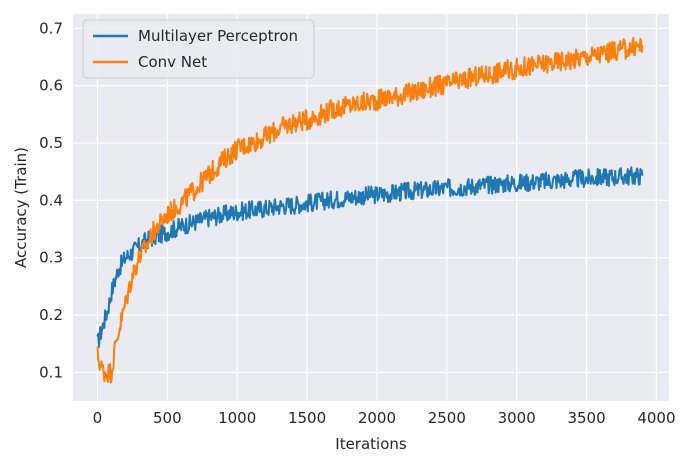 The image size is (688, 467). Describe the element at coordinates (51, 28) in the screenshot. I see `y-tick-label: 0.7` at that location.